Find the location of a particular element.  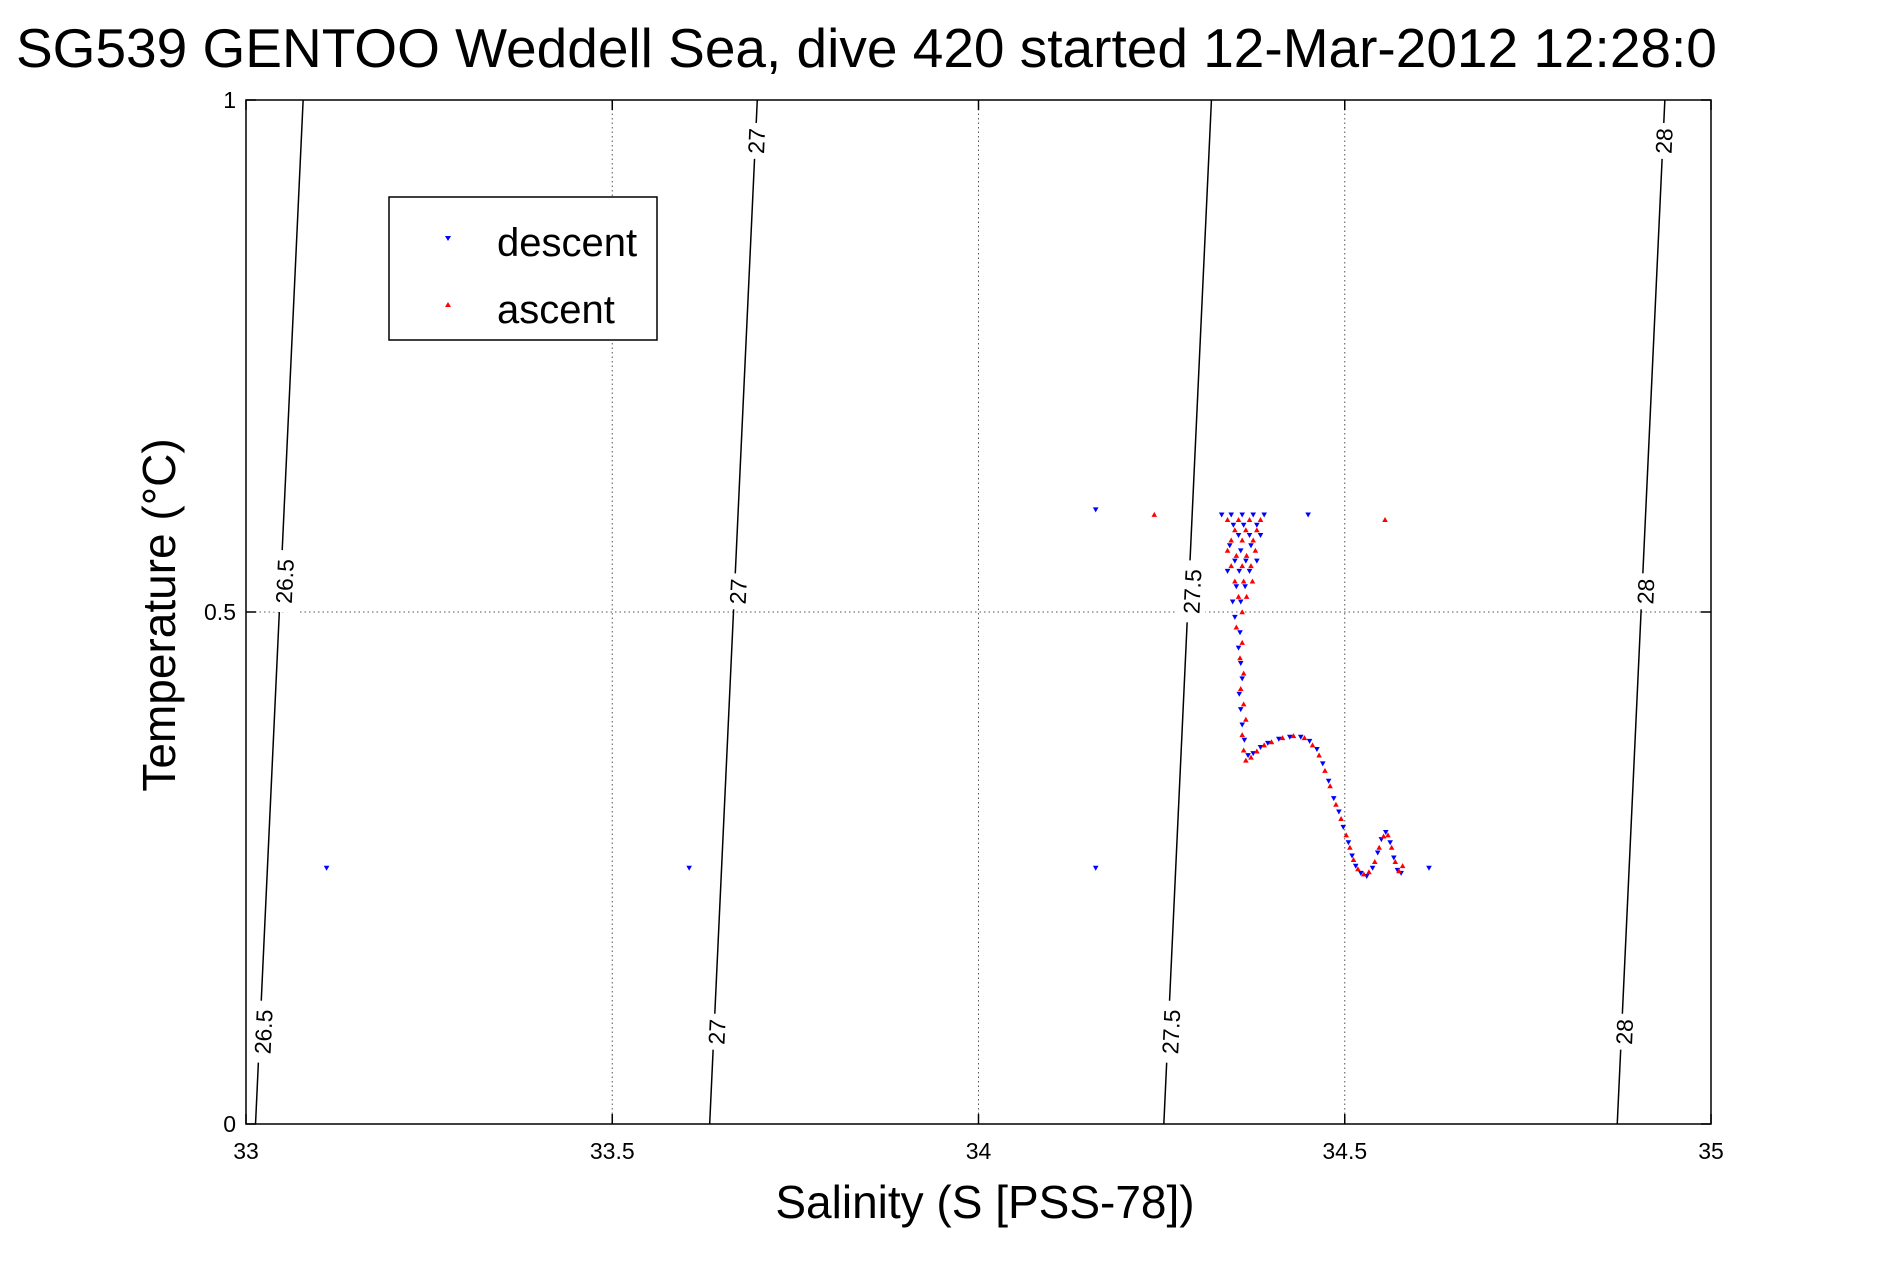

legend-box is located at coordinates (523, 268).